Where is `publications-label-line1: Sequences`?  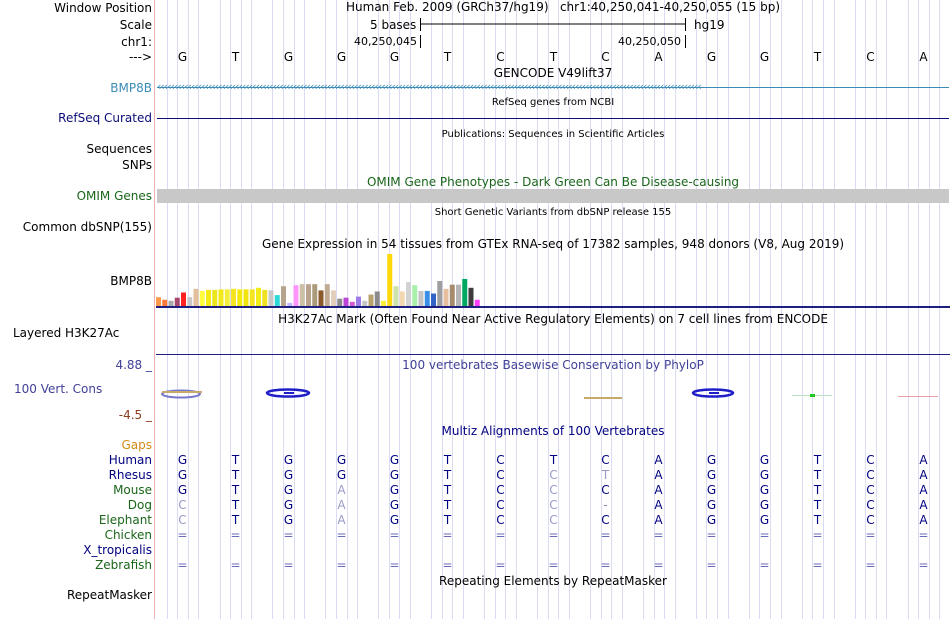
publications-label-line1: Sequences is located at coordinates (119, 149).